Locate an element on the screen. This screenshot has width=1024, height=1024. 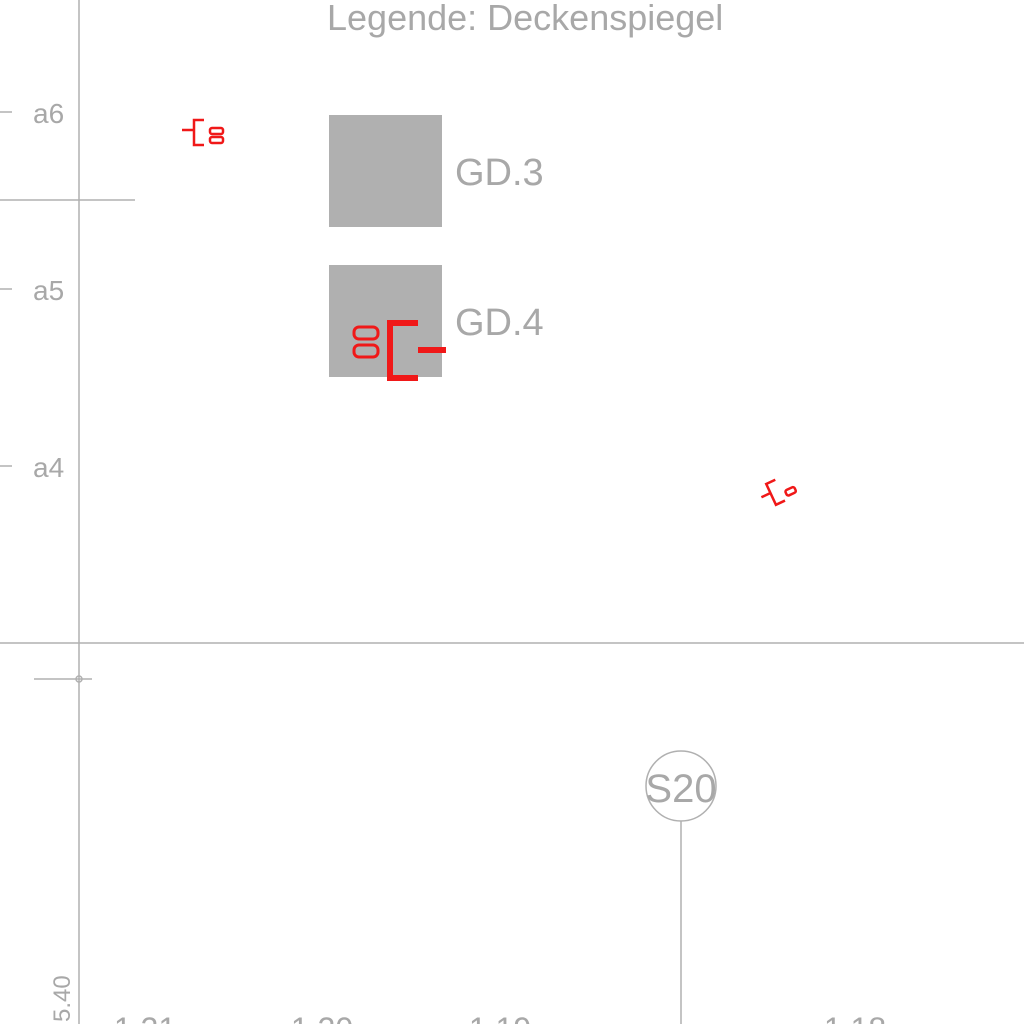
legend-label: GD.4 is located at coordinates (499, 323).